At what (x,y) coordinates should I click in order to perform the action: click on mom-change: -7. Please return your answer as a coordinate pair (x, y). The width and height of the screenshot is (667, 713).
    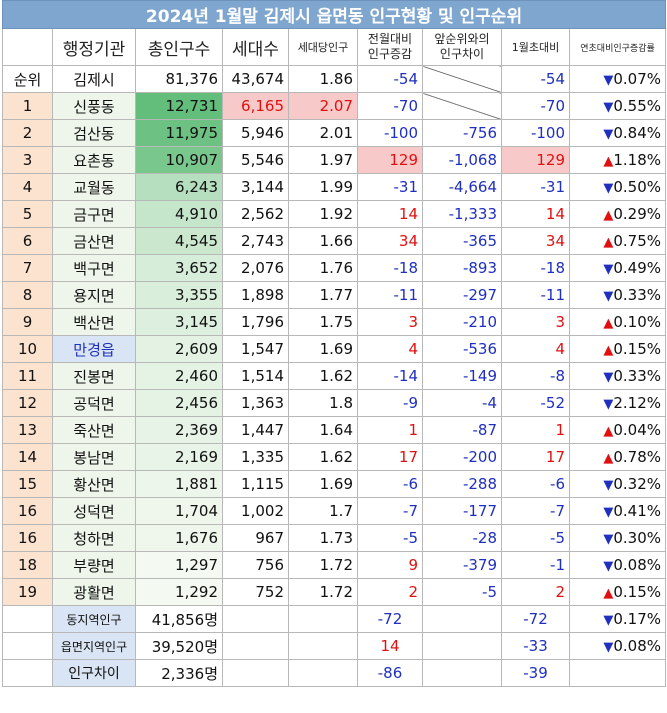
    Looking at the image, I should click on (390, 511).